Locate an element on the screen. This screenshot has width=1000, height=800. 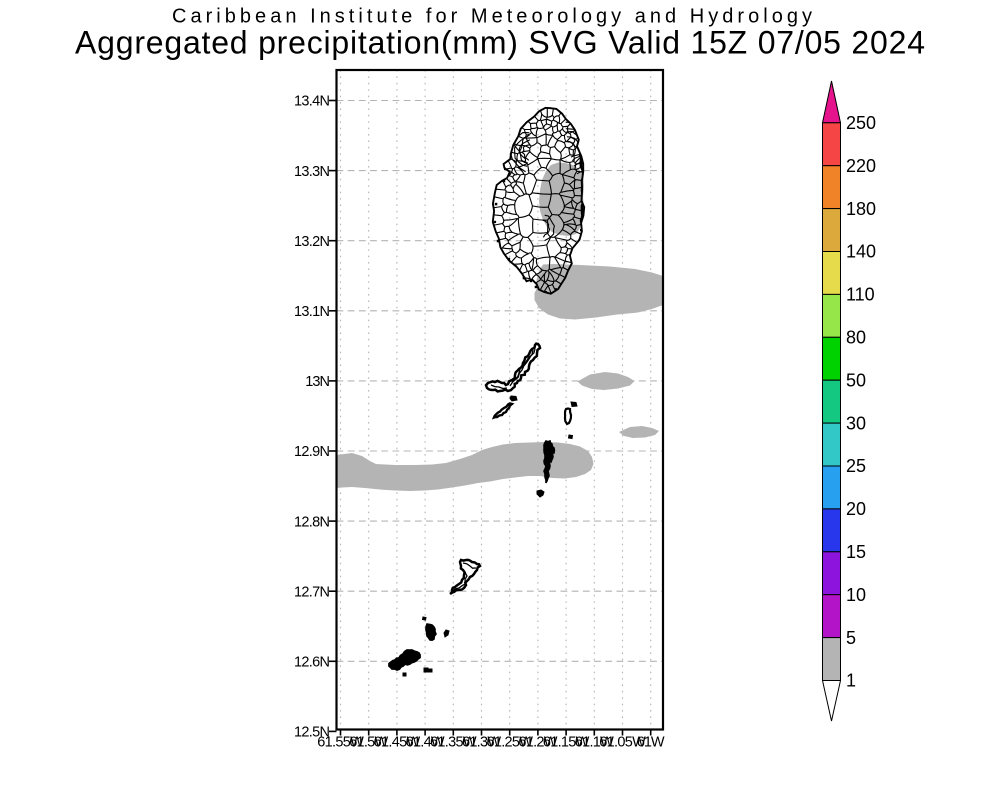
svg-text: 12.6N is located at coordinates (312, 663).